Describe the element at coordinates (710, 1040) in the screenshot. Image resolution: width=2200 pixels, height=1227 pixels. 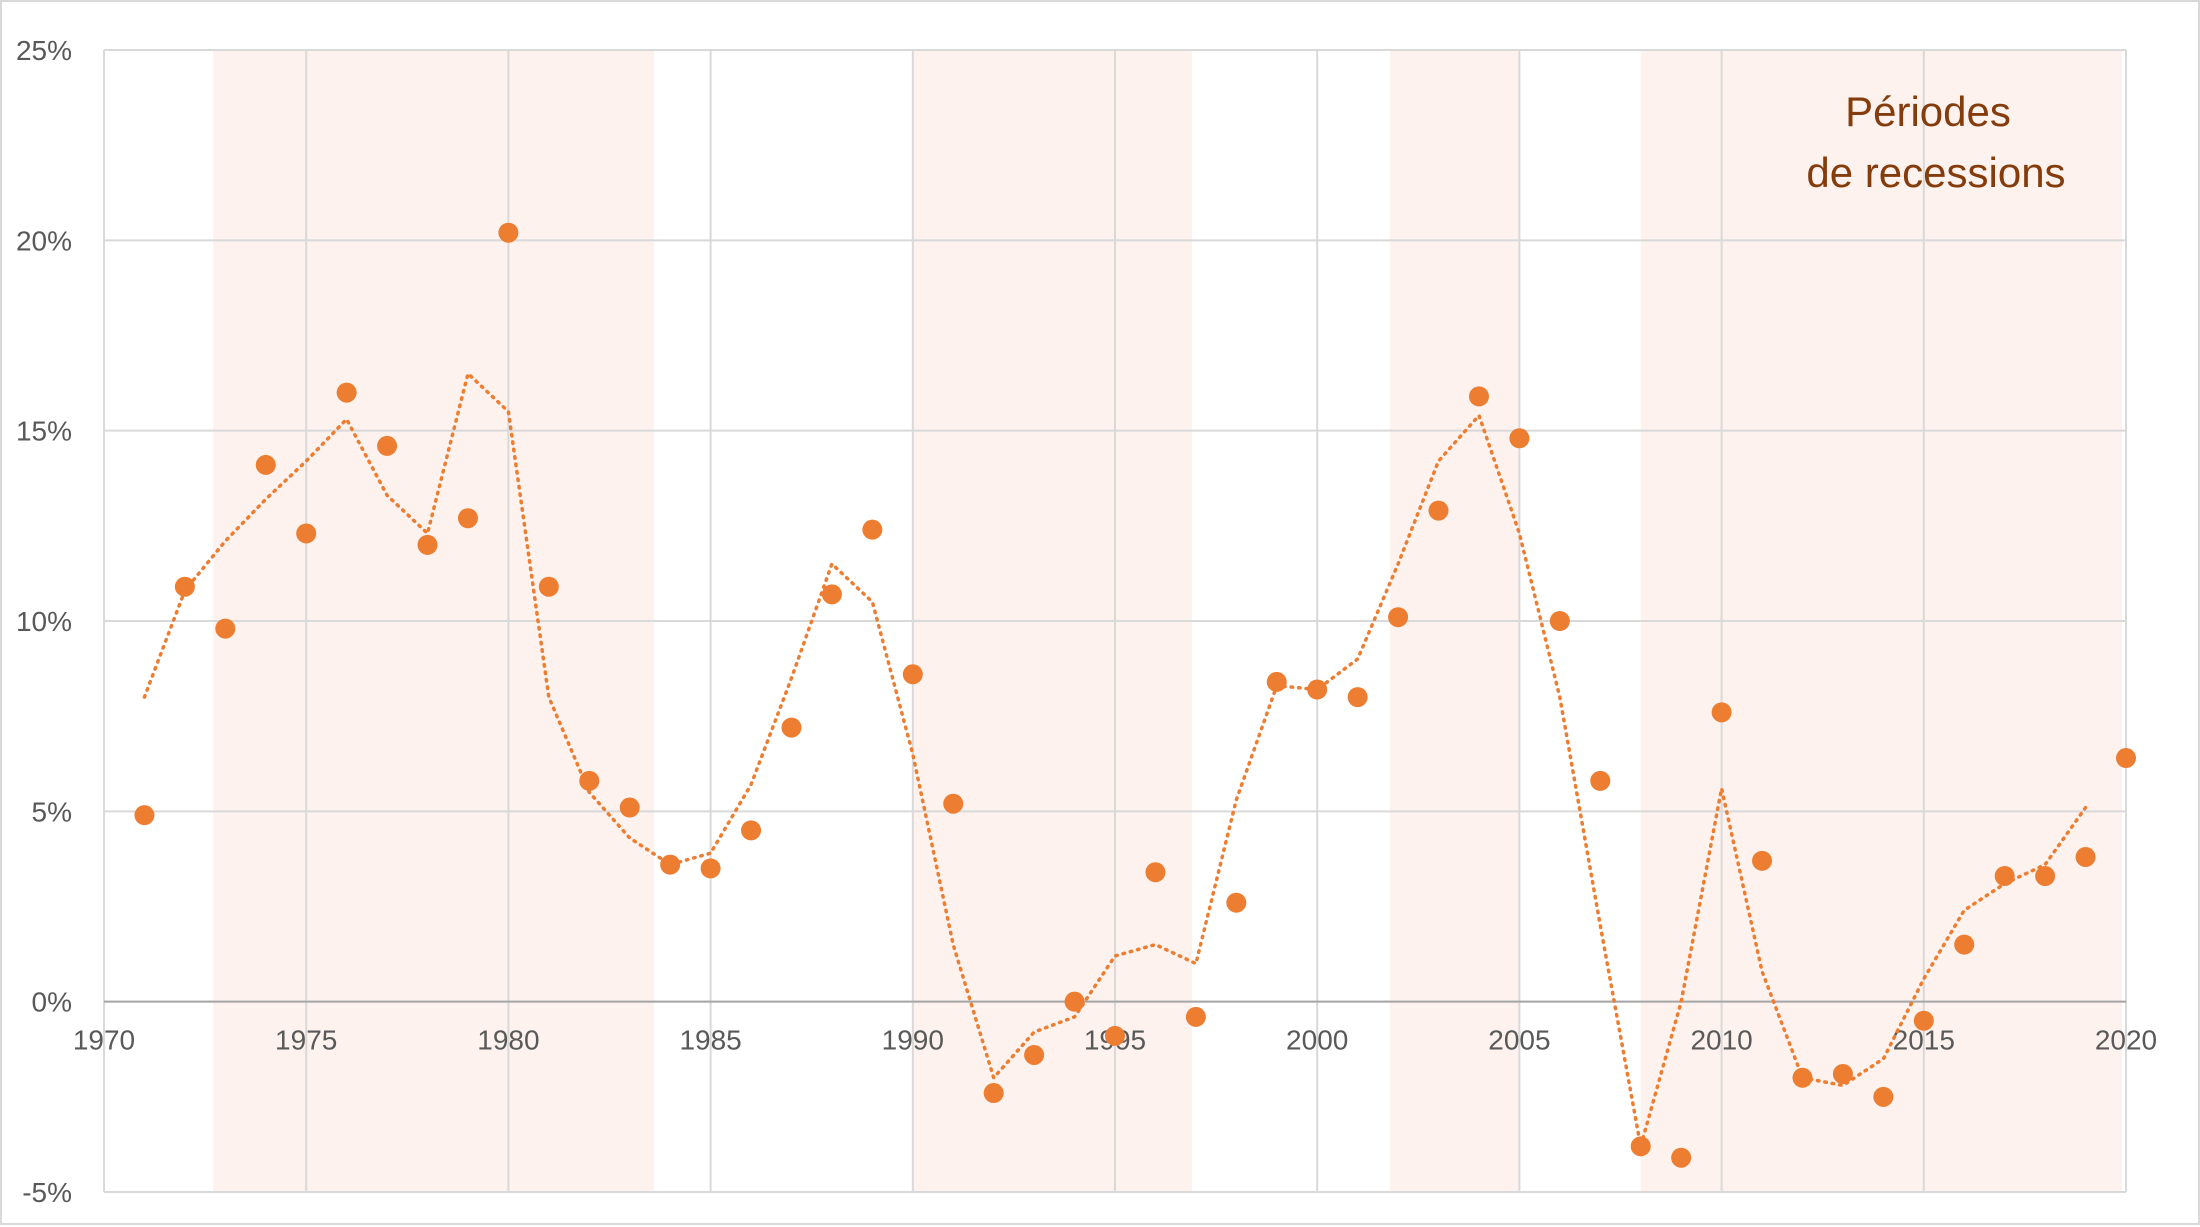
I see `x-tick-label: 1985` at that location.